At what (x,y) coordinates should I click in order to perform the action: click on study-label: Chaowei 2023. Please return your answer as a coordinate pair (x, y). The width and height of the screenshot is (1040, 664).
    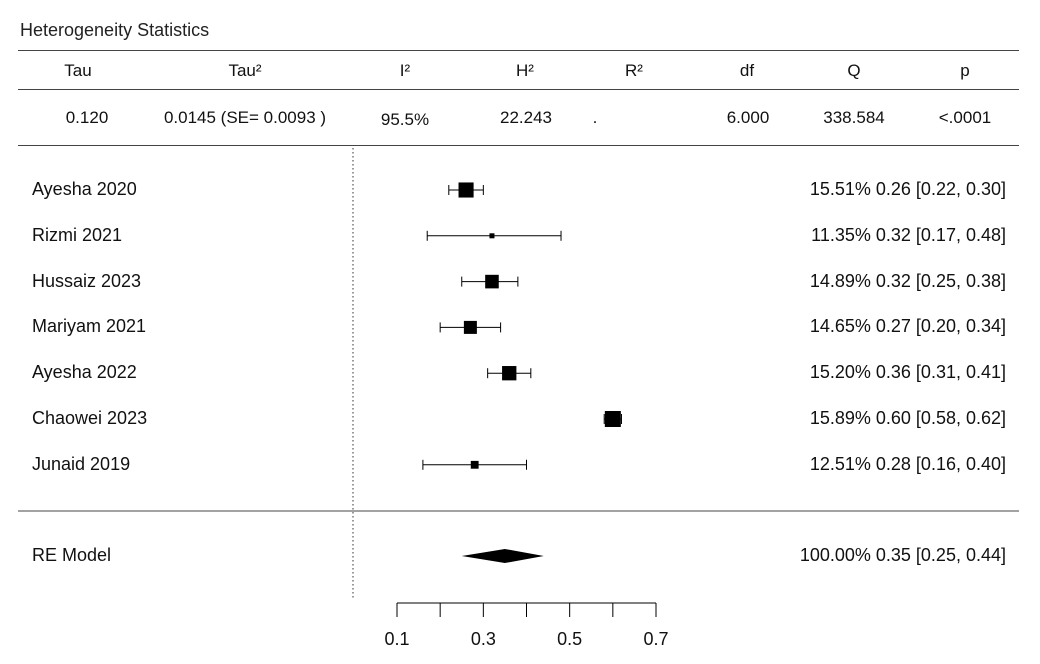
    Looking at the image, I should click on (90, 418).